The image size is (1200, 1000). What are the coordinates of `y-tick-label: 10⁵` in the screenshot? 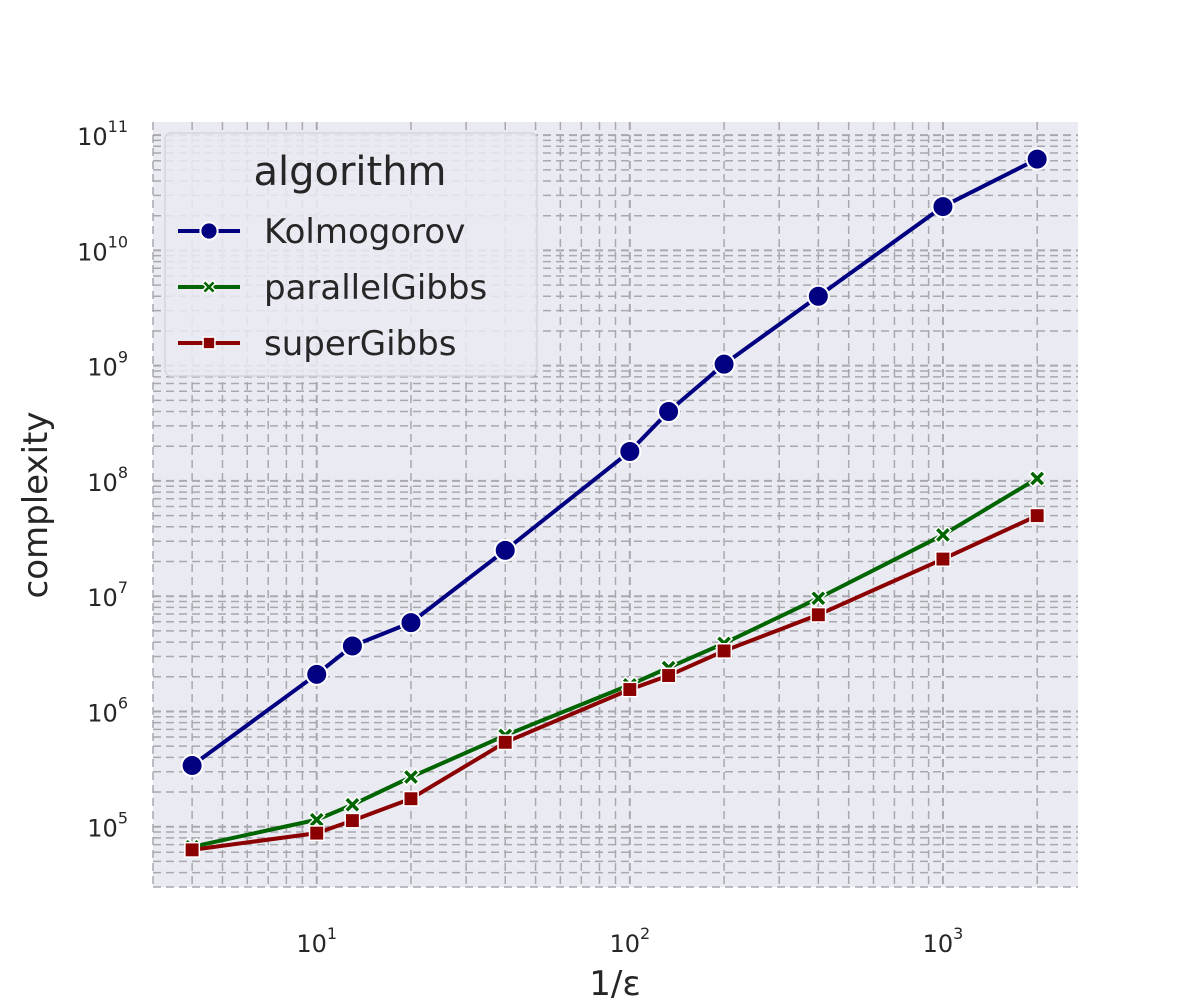 It's located at (107, 826).